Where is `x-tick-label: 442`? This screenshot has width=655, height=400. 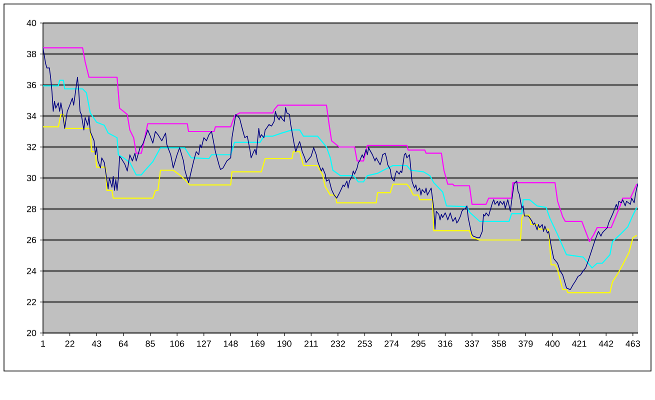
x-tick-label: 442 is located at coordinates (606, 343).